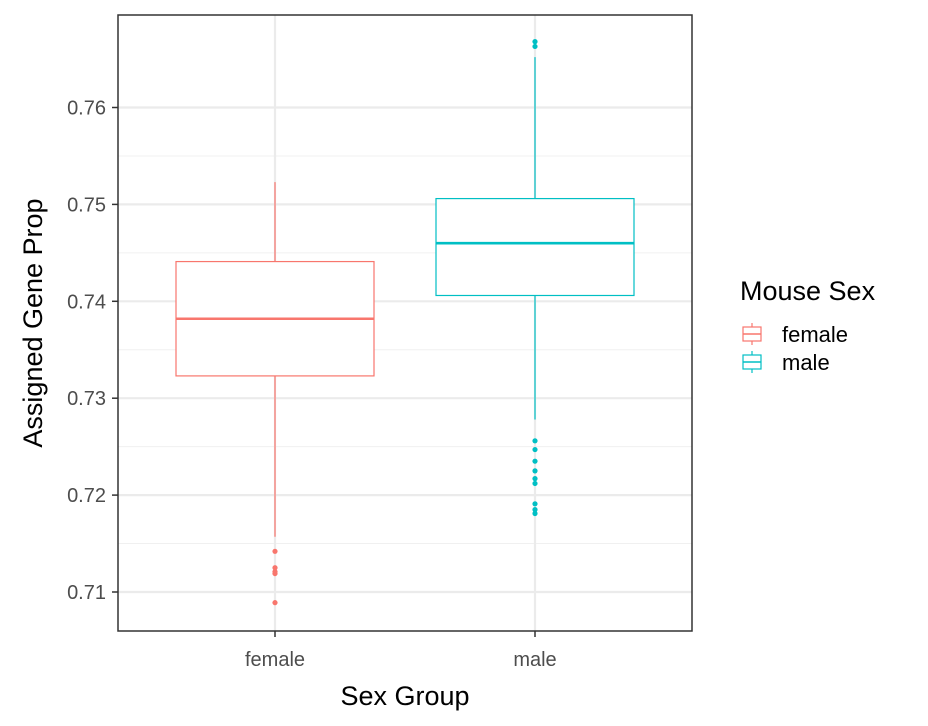 This screenshot has width=928, height=726. I want to click on y-tick-label: 0.74, so click(86, 302).